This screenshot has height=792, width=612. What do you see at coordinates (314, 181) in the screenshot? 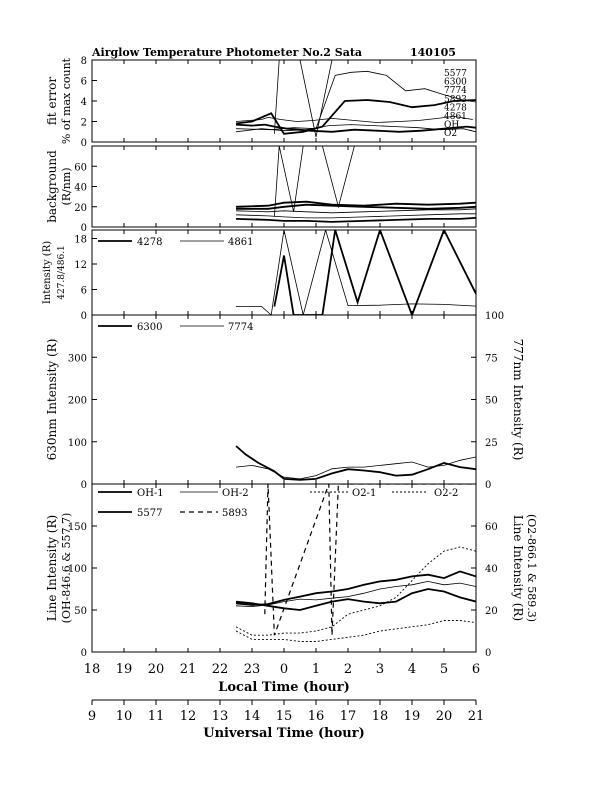
I see `series-line-f` at bounding box center [314, 181].